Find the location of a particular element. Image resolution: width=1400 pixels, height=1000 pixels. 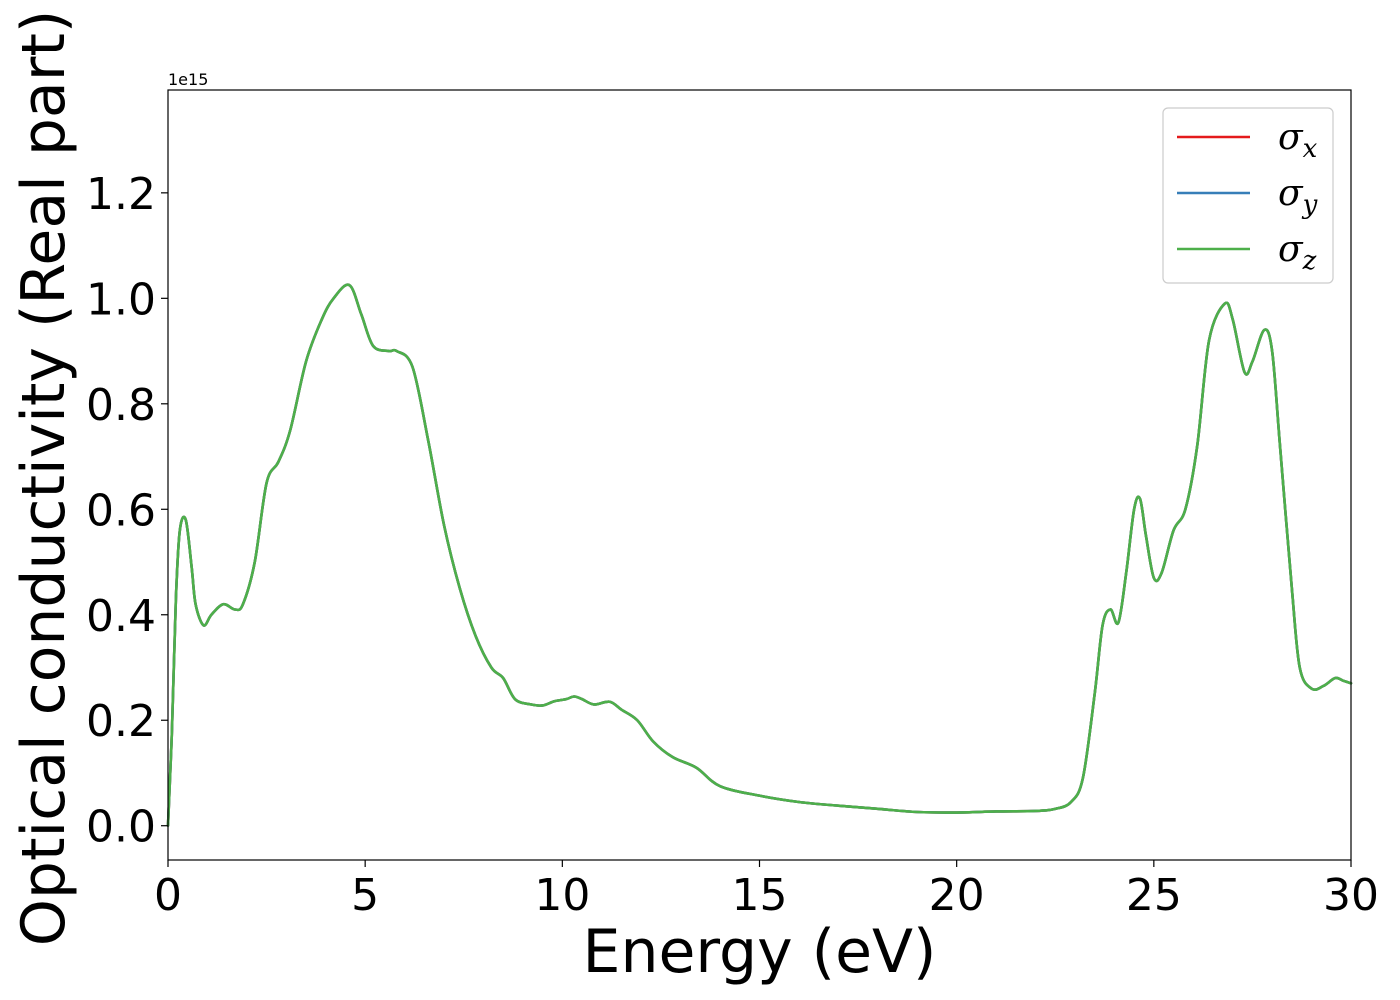

y-tick-label: 0.6 is located at coordinates (121, 510).